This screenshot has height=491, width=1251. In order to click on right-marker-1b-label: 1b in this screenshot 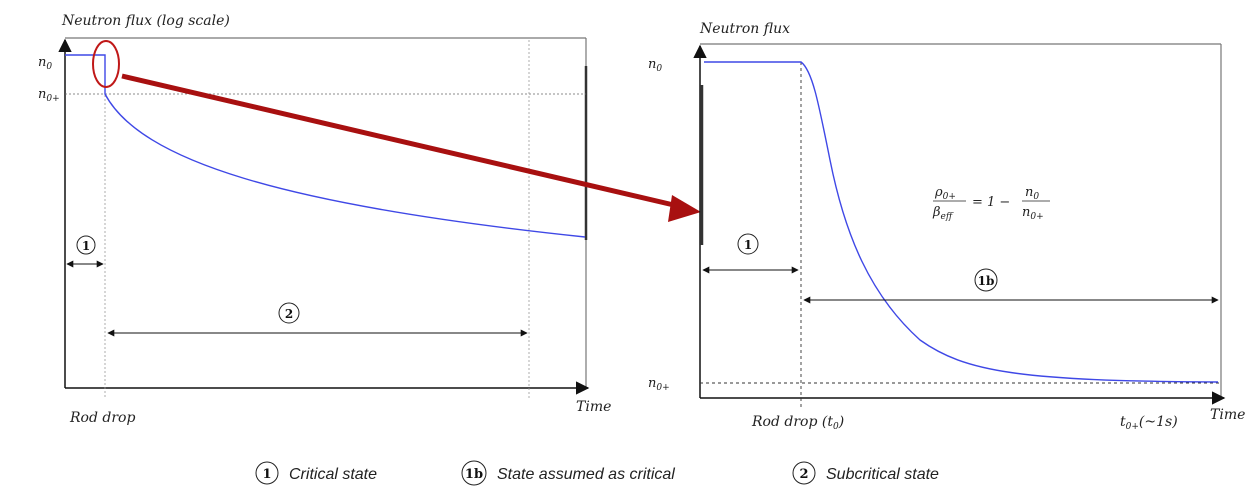, I will do `click(986, 281)`.